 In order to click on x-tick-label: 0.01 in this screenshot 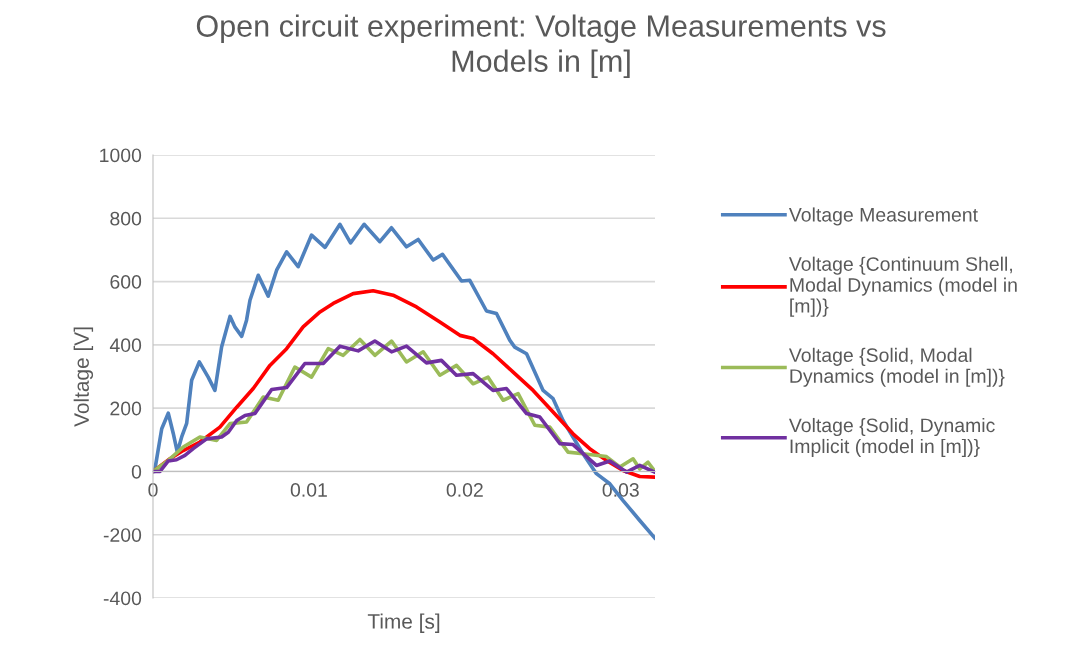, I will do `click(308, 490)`.